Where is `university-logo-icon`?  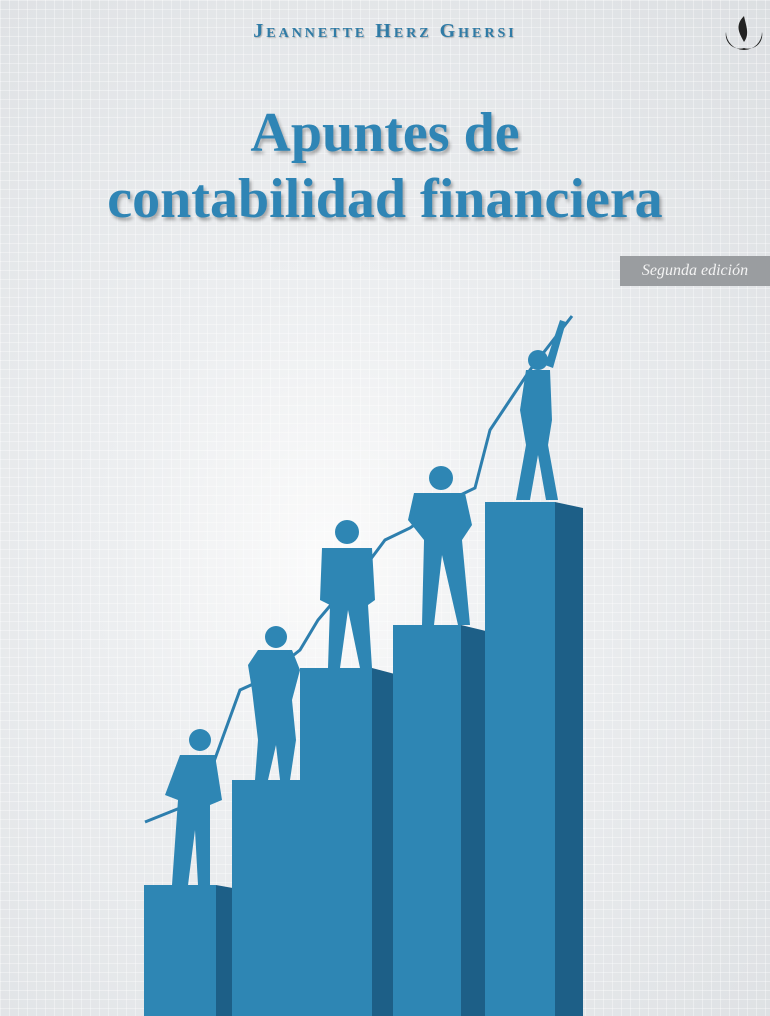
university-logo-icon is located at coordinates (744, 33).